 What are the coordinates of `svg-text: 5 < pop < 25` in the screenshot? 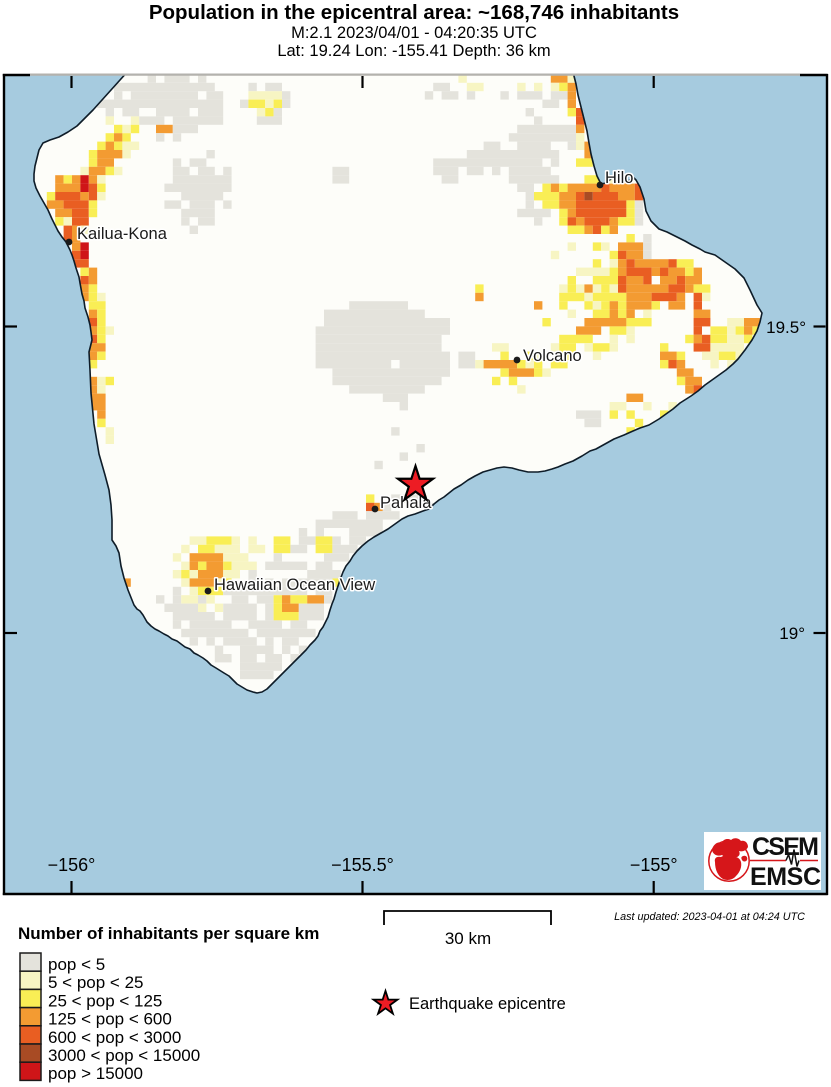 It's located at (95, 982).